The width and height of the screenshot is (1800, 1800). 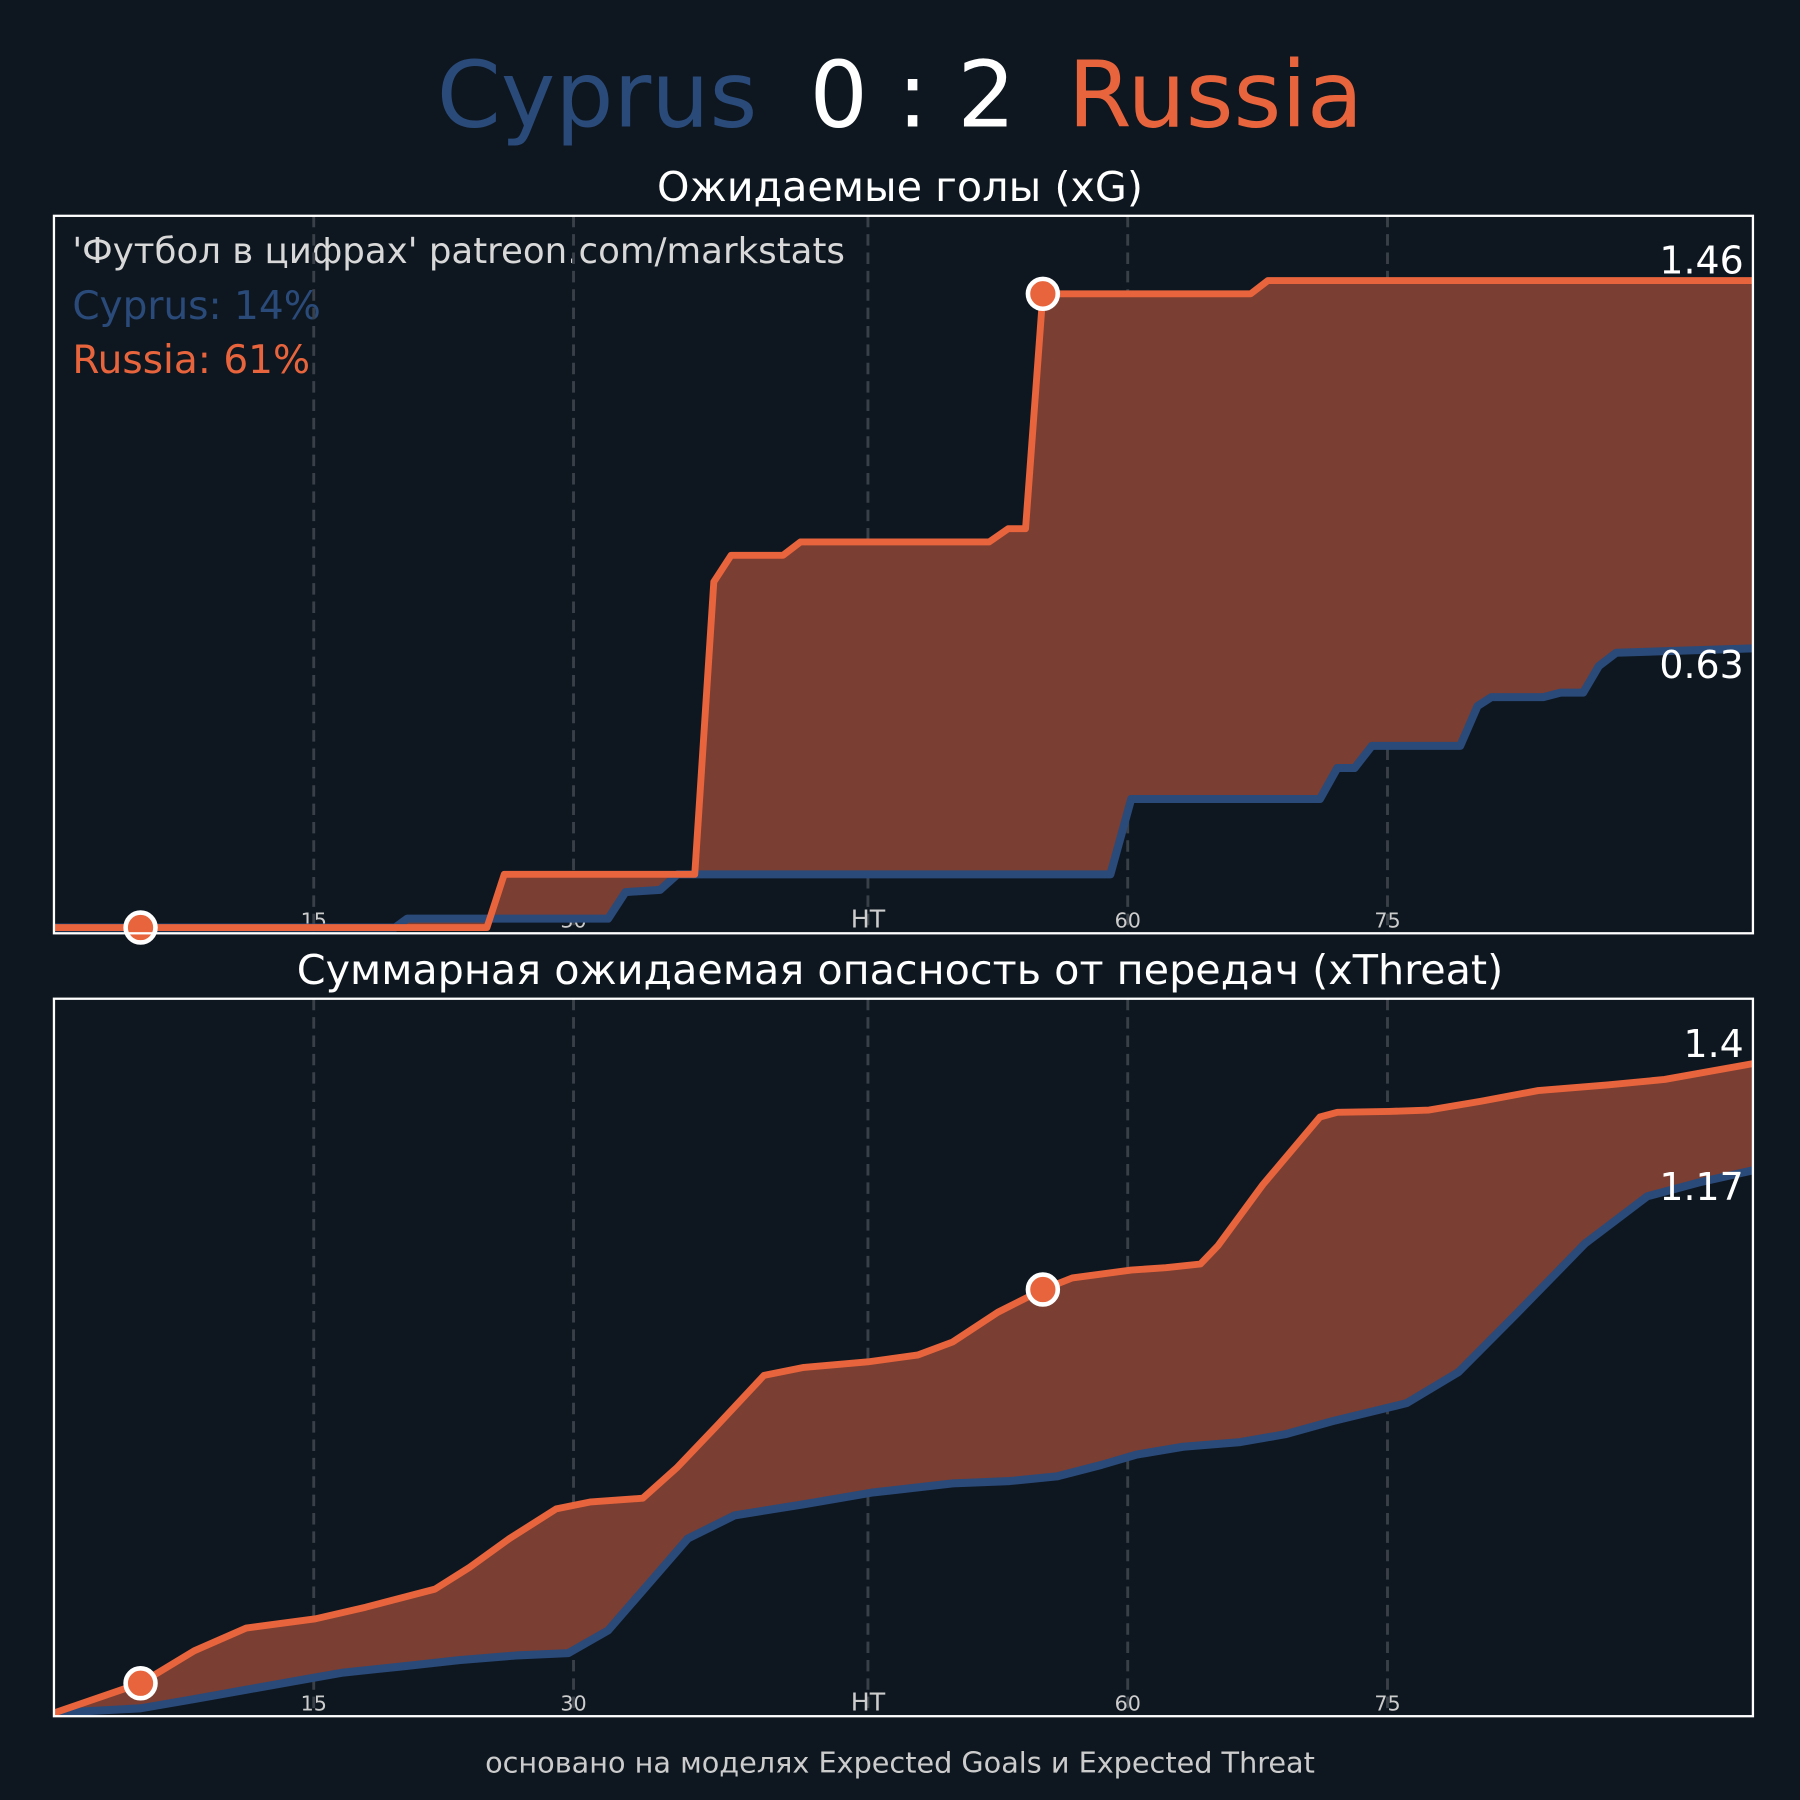 I want to click on score: 0 : 2, so click(x=913, y=94).